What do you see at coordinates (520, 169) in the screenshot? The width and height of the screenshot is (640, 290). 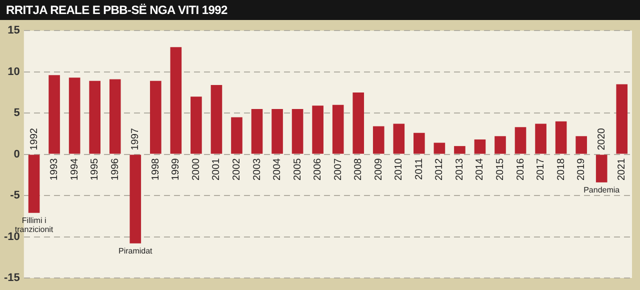 I see `x-tick-label: 2016` at bounding box center [520, 169].